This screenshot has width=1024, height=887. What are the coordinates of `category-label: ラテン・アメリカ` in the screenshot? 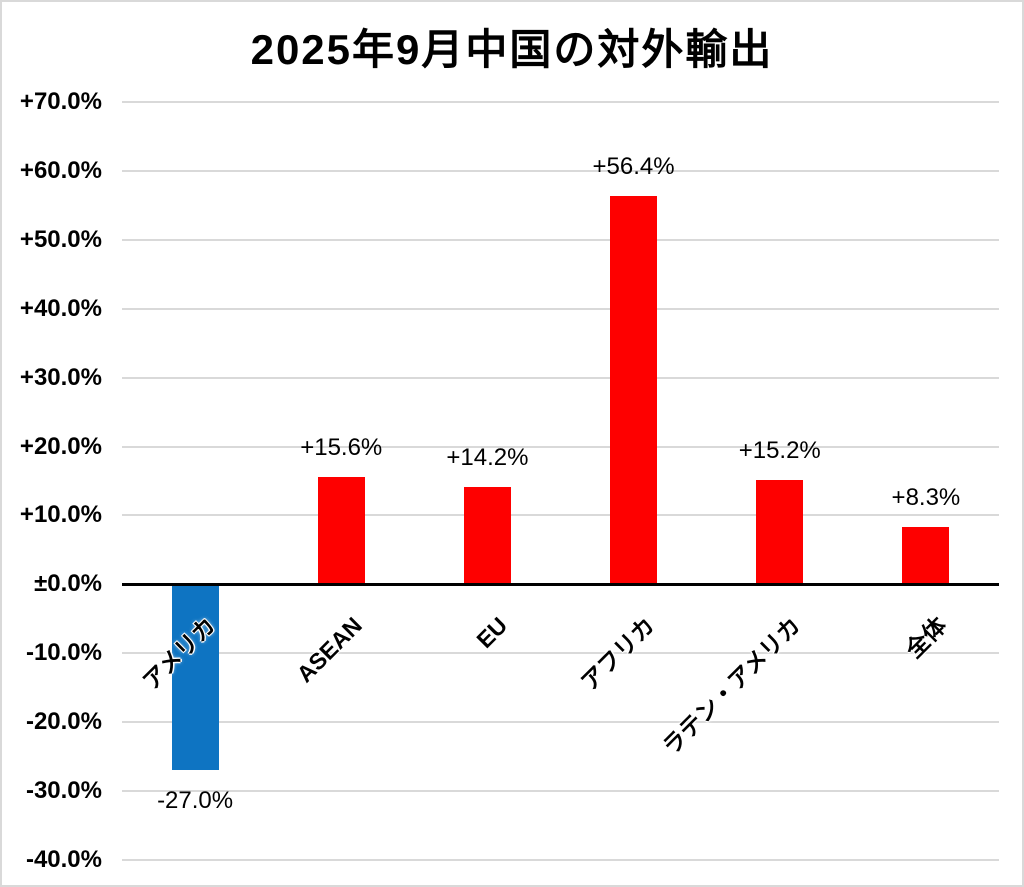 It's located at (731, 686).